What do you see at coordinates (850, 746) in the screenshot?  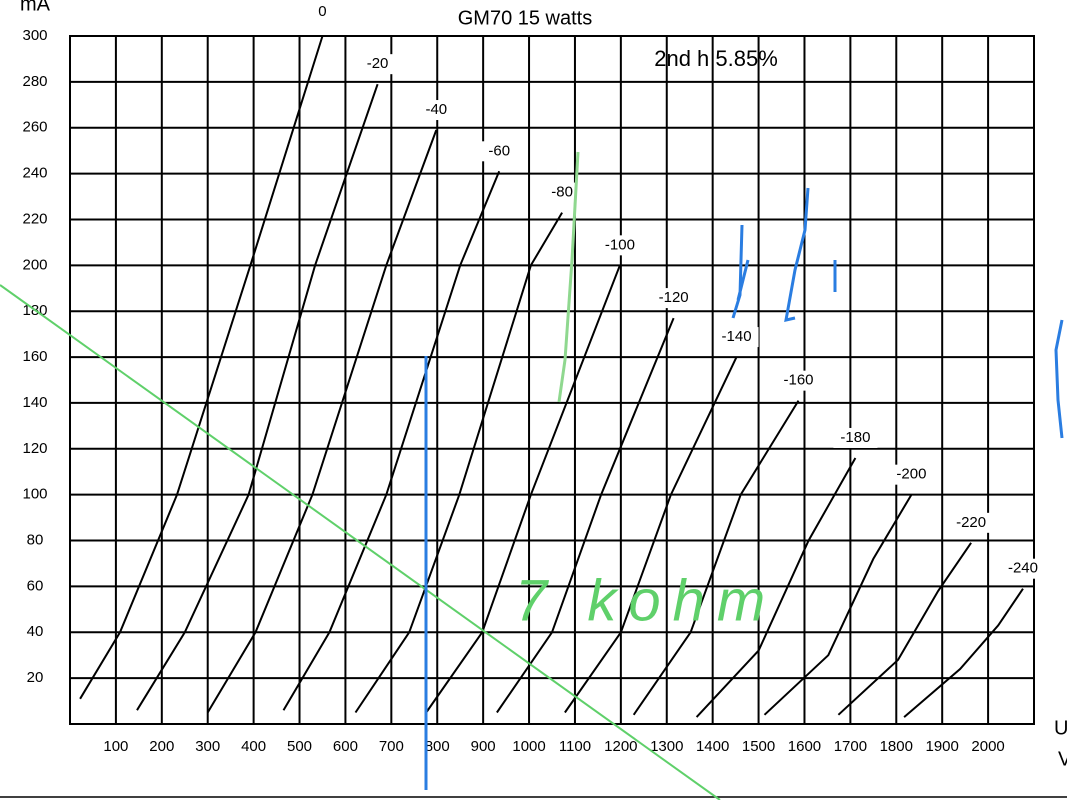 I see `x-tick-label: 1700` at bounding box center [850, 746].